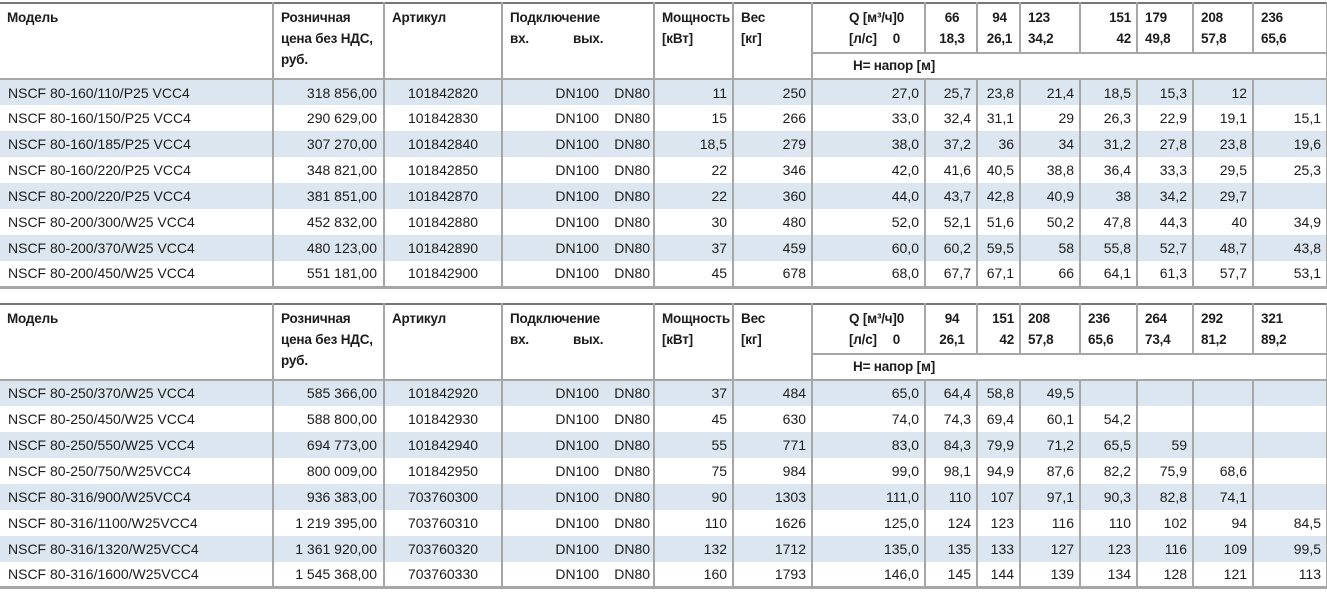 The height and width of the screenshot is (603, 1327). What do you see at coordinates (772, 118) in the screenshot?
I see `weight-cell: 266` at bounding box center [772, 118].